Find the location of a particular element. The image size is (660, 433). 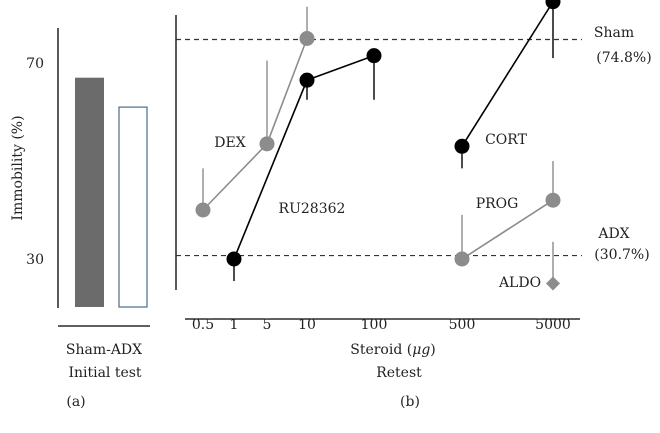

reference-label-sham: Sham is located at coordinates (614, 33).